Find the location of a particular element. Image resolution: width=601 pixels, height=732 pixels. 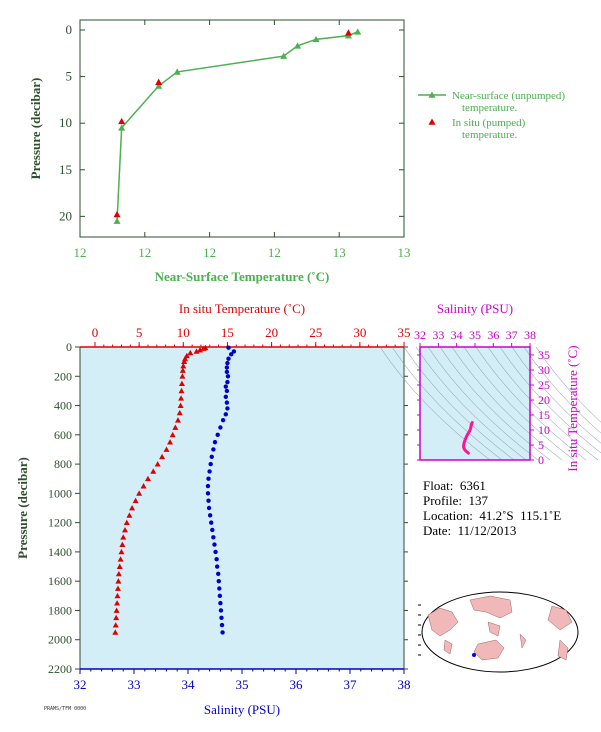

float-location-marker is located at coordinates (474, 655).